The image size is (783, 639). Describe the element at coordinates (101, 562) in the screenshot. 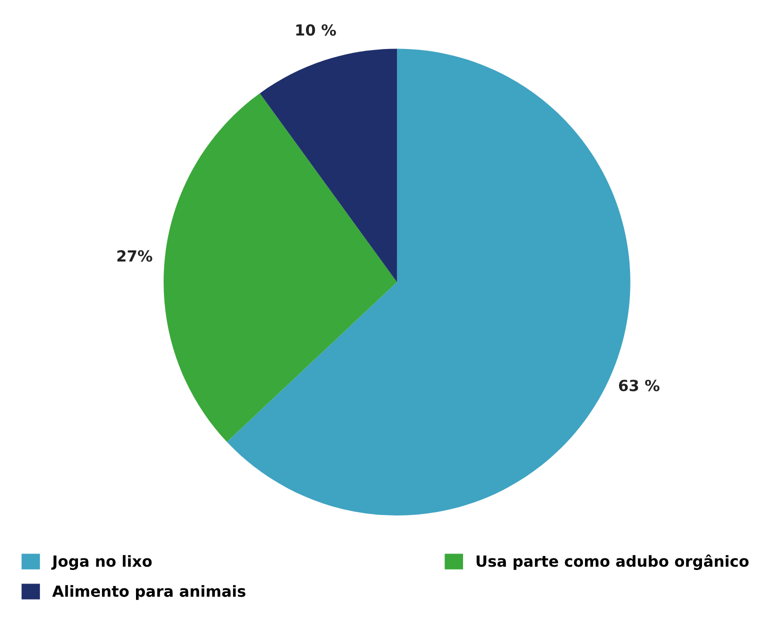

I see `legend-label: Joga no lixo` at that location.